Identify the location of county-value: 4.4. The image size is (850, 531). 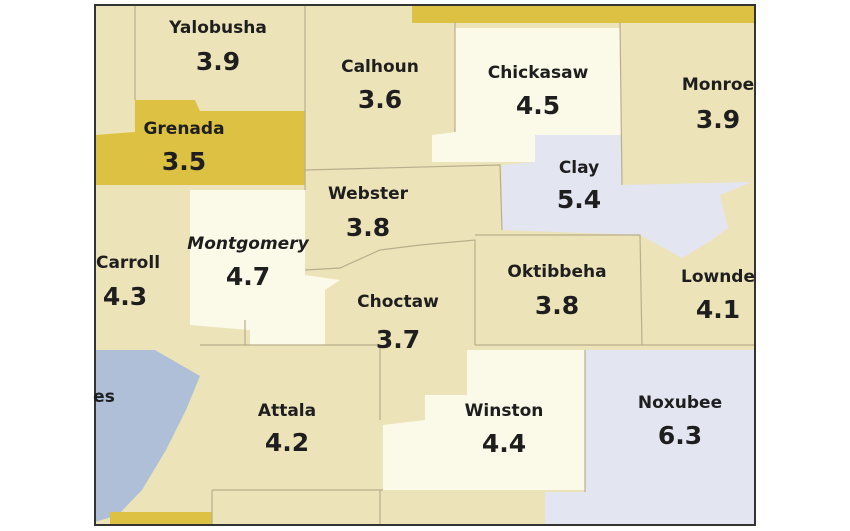
(504, 443).